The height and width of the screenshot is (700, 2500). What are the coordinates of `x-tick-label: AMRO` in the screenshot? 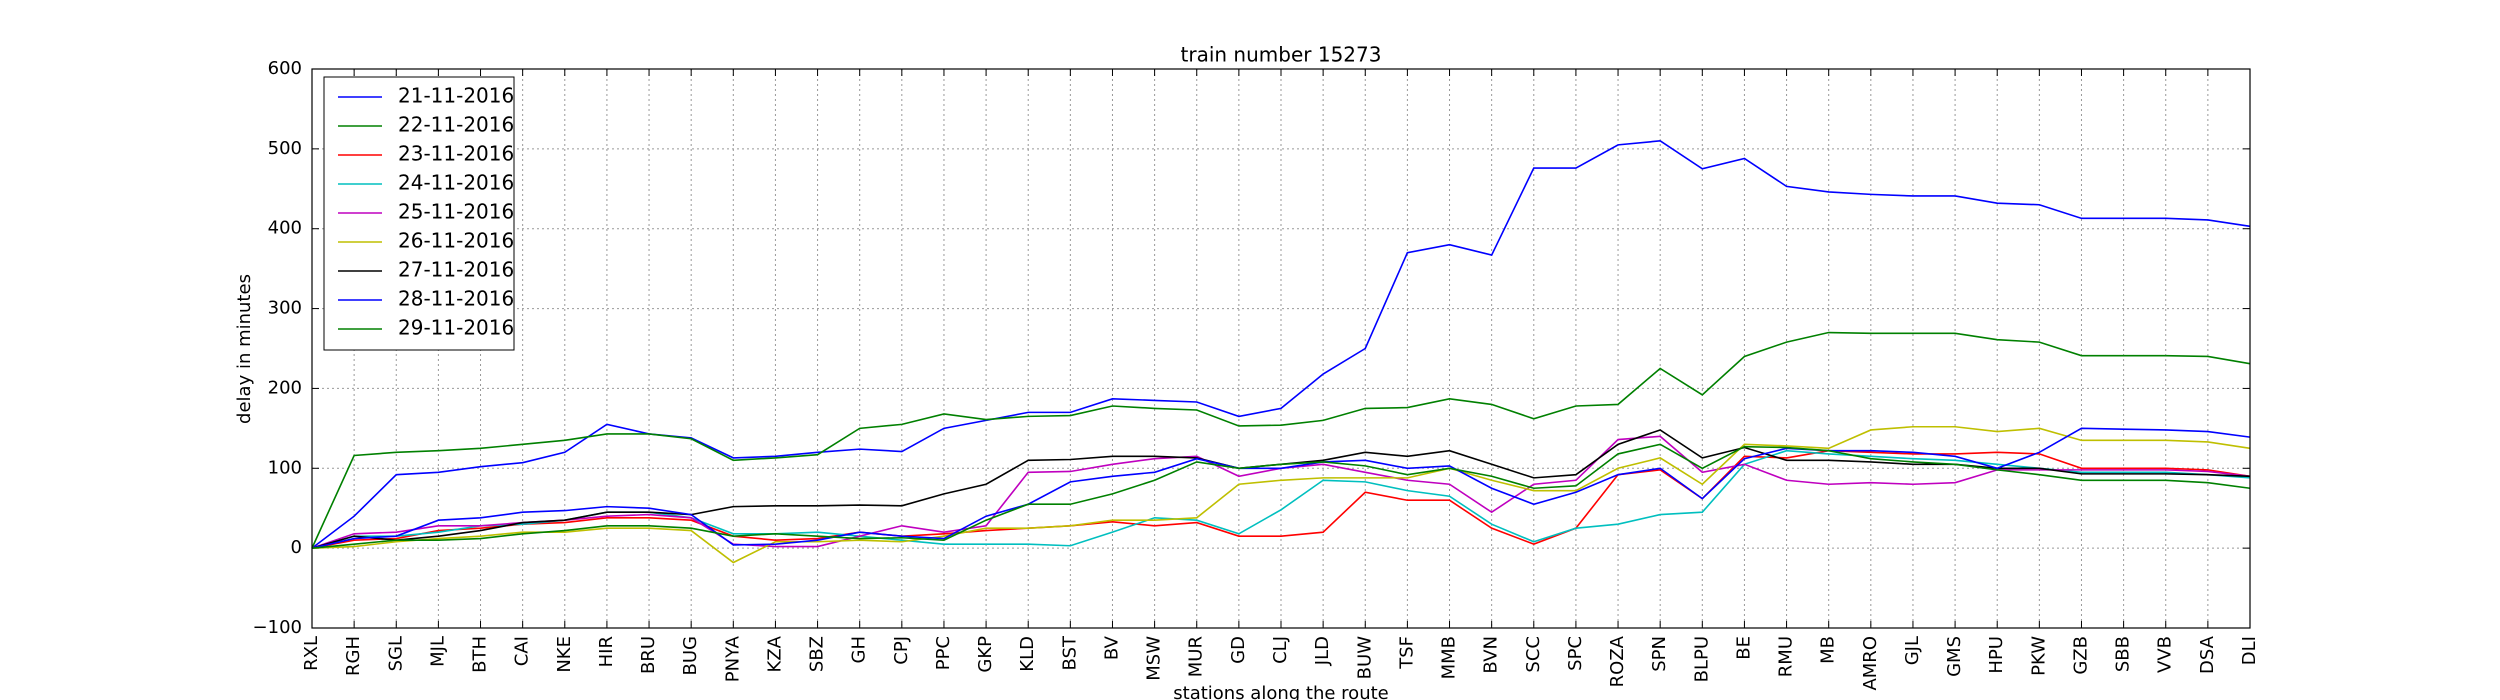 It's located at (1870, 663).